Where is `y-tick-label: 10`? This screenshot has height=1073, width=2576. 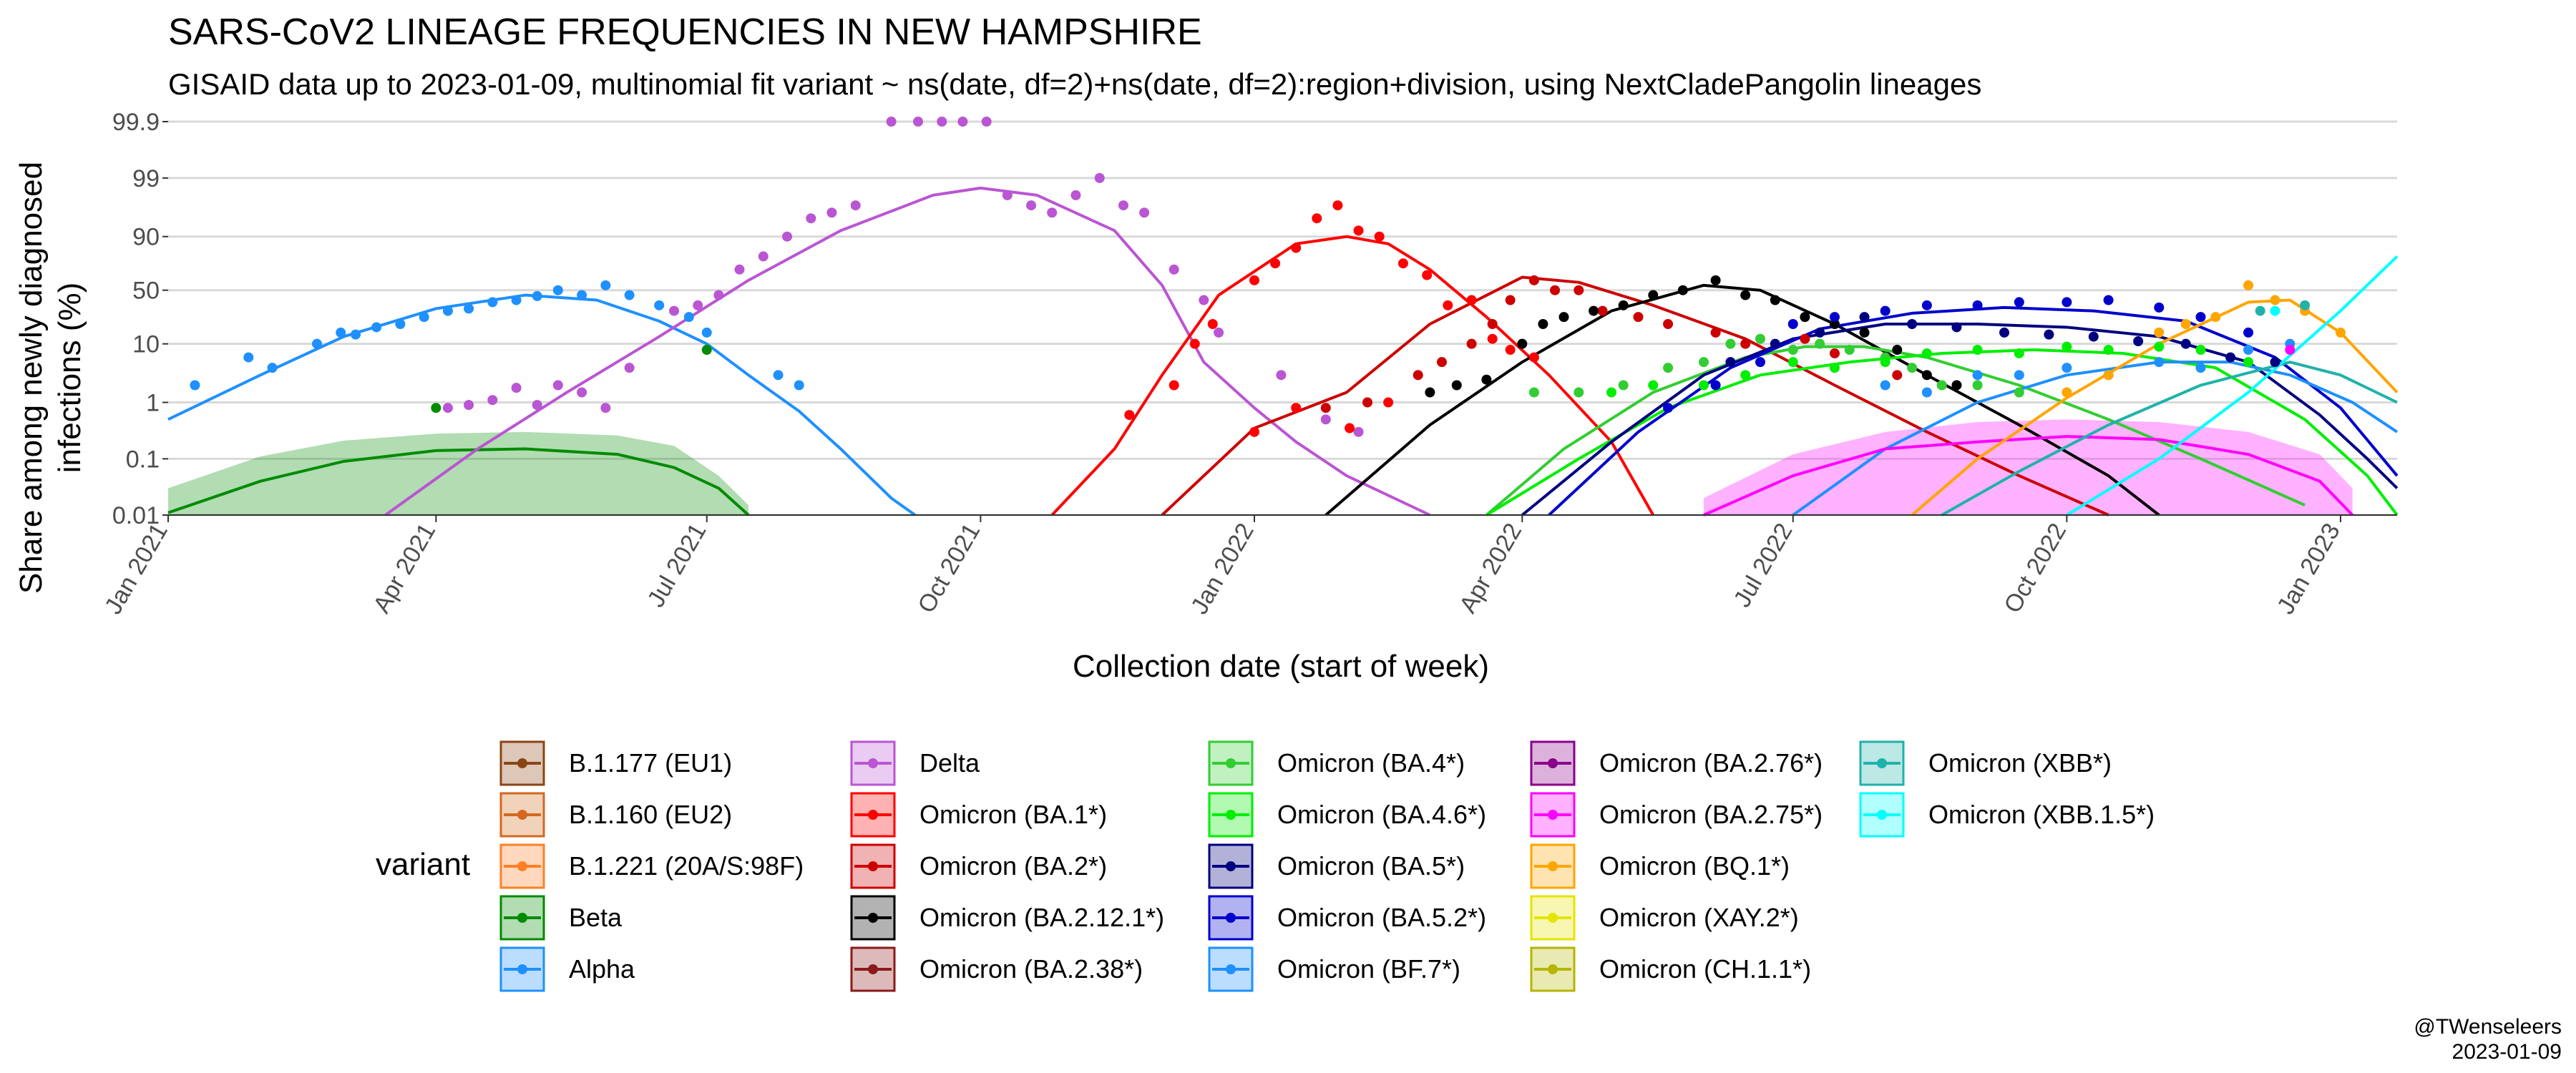
y-tick-label: 10 is located at coordinates (146, 344).